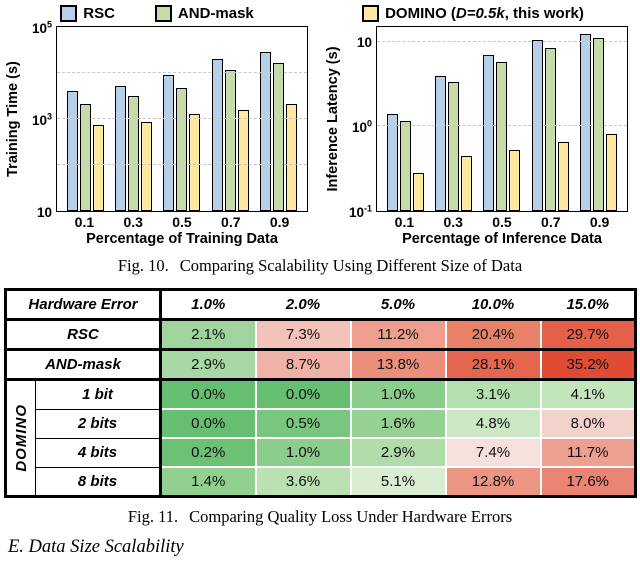 This screenshot has height=566, width=640. What do you see at coordinates (371, 13) in the screenshot?
I see `legend-swatch-domino-icon` at bounding box center [371, 13].